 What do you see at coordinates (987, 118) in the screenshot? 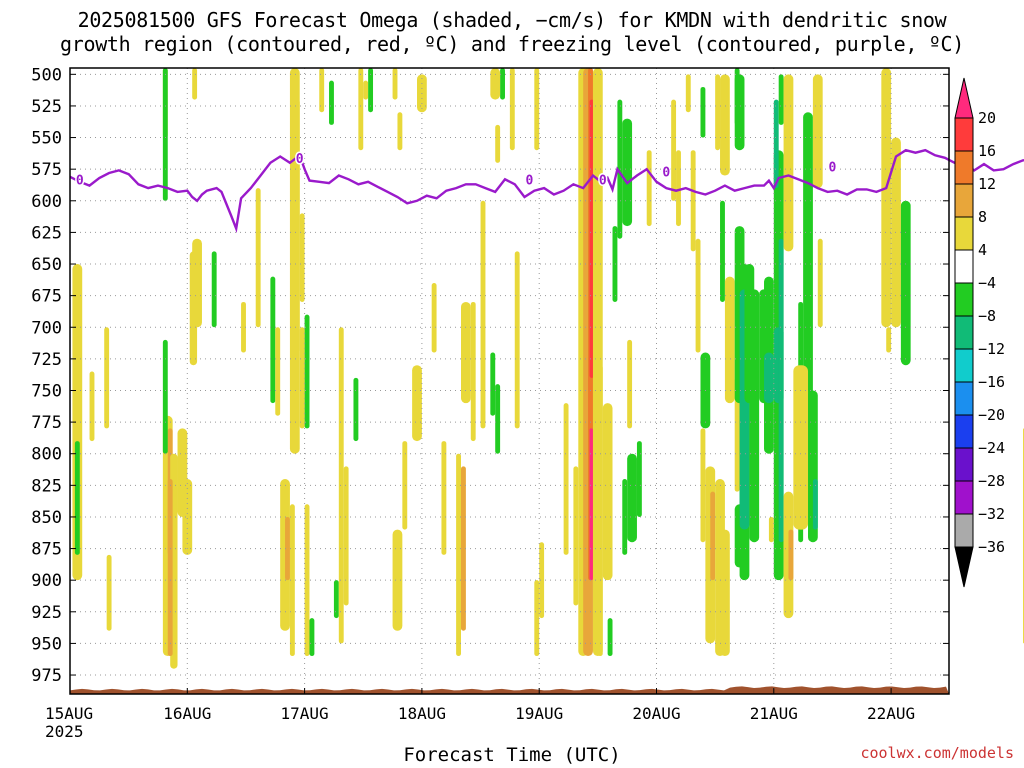
I see `colorbar-label-0: 20` at bounding box center [987, 118].